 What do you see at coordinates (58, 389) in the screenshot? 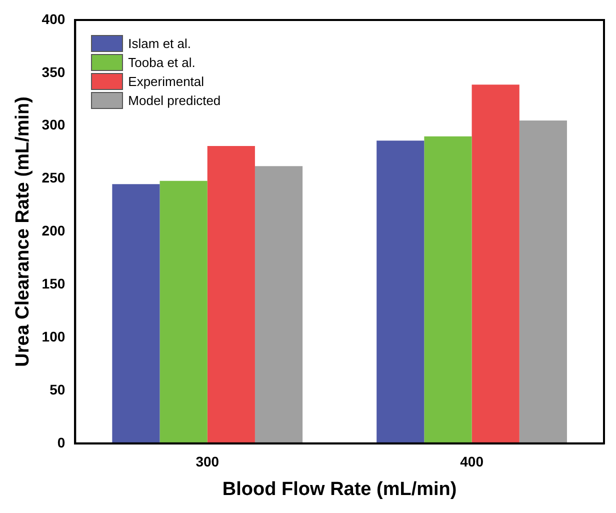
I see `y-tick-label: 50` at bounding box center [58, 389].